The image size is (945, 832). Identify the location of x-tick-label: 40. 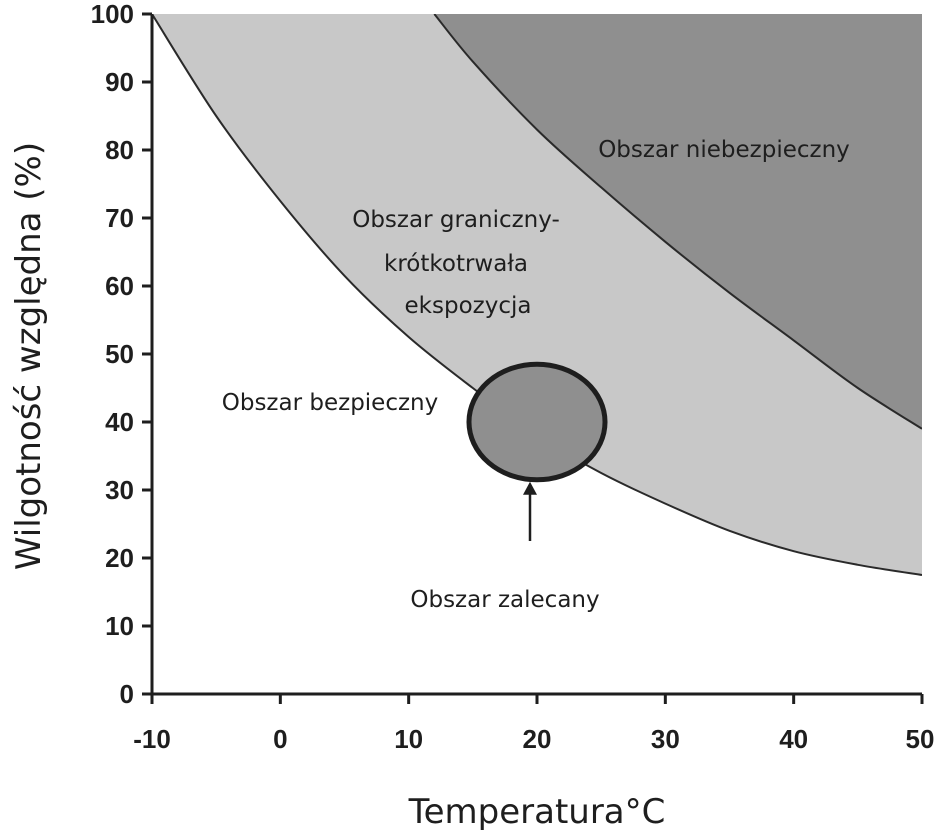
(793, 739).